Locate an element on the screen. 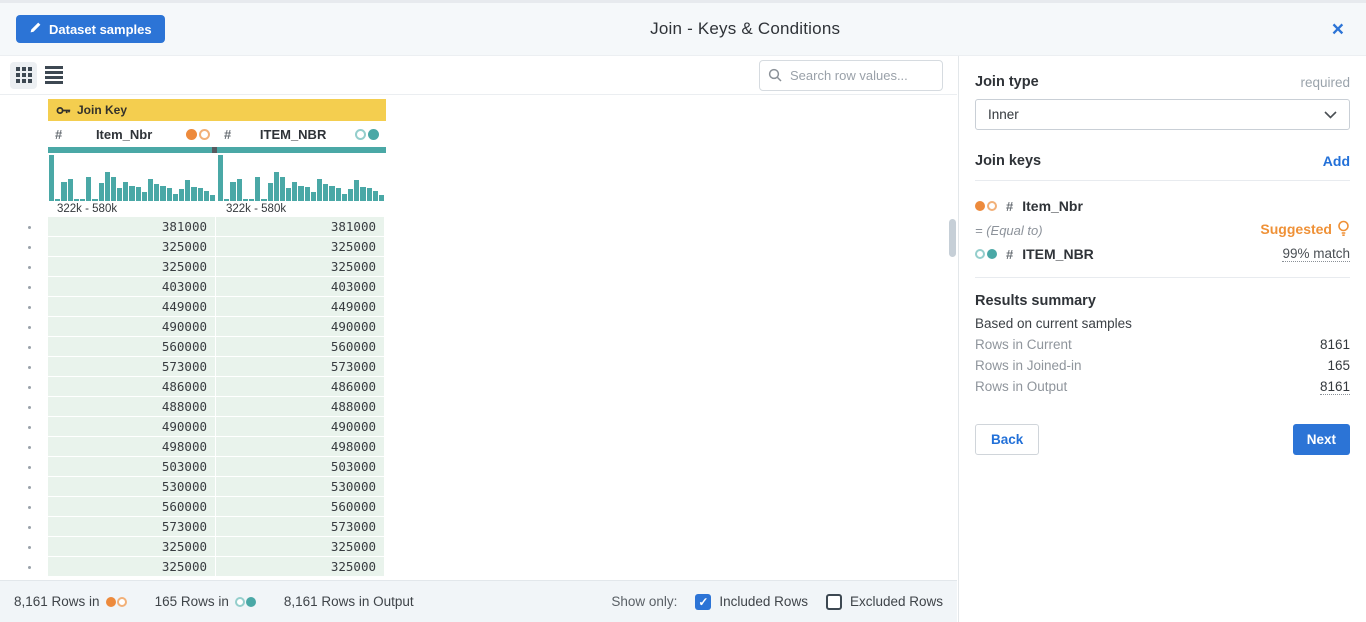 The width and height of the screenshot is (1366, 622). dataset-samples-button: Dataset samples is located at coordinates (90, 29).